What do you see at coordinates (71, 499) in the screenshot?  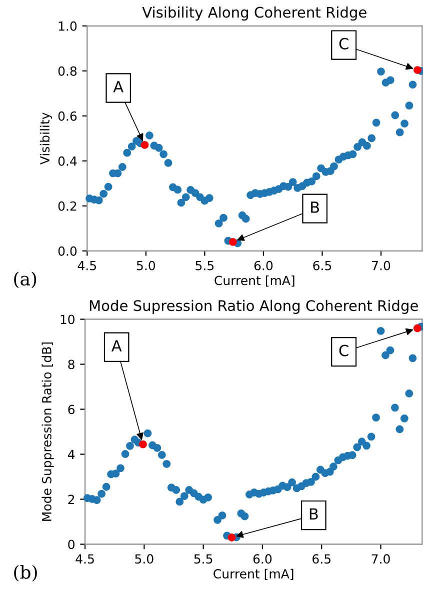 I see `y-tick-label: 2` at bounding box center [71, 499].